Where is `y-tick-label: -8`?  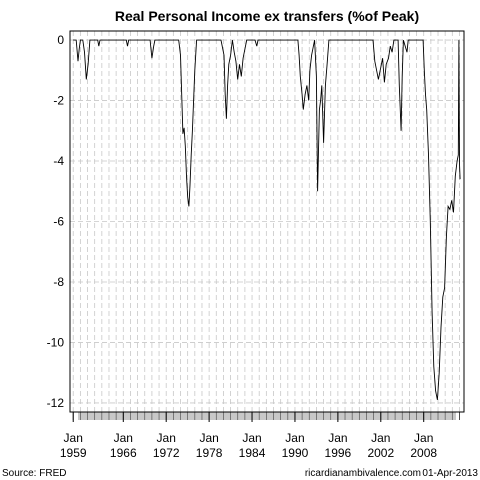
y-tick-label: -8 is located at coordinates (58, 282).